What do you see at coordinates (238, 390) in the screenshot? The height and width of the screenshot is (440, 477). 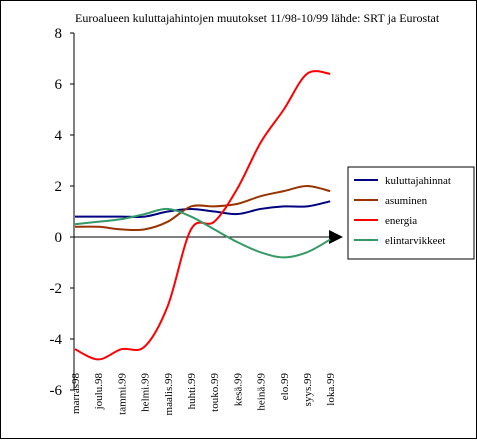 I see `x-tick-label: kesä.99` at bounding box center [238, 390].